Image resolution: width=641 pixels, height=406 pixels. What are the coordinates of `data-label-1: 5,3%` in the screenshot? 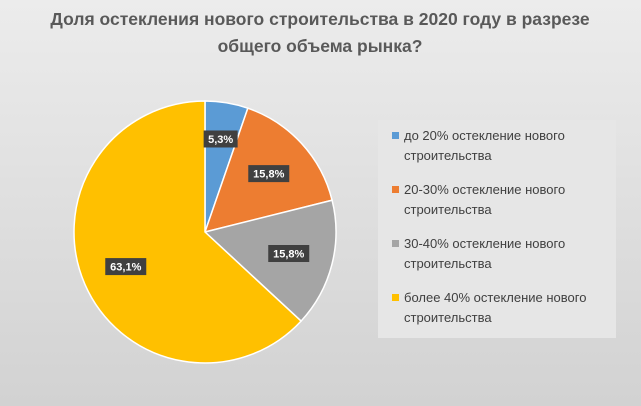 It's located at (220, 140).